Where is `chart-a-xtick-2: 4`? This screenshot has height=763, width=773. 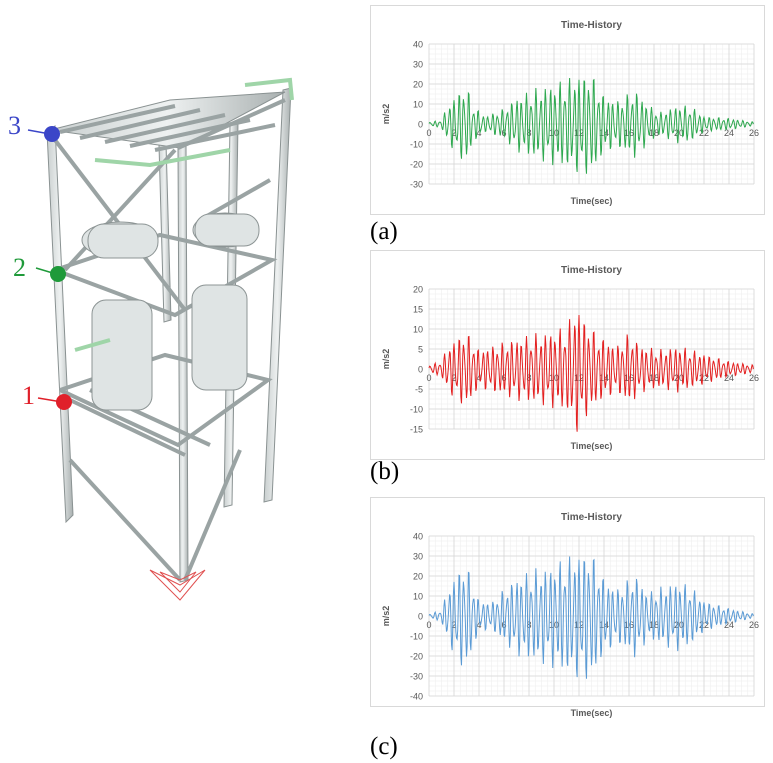 chart-a-xtick-2: 4 is located at coordinates (478, 133).